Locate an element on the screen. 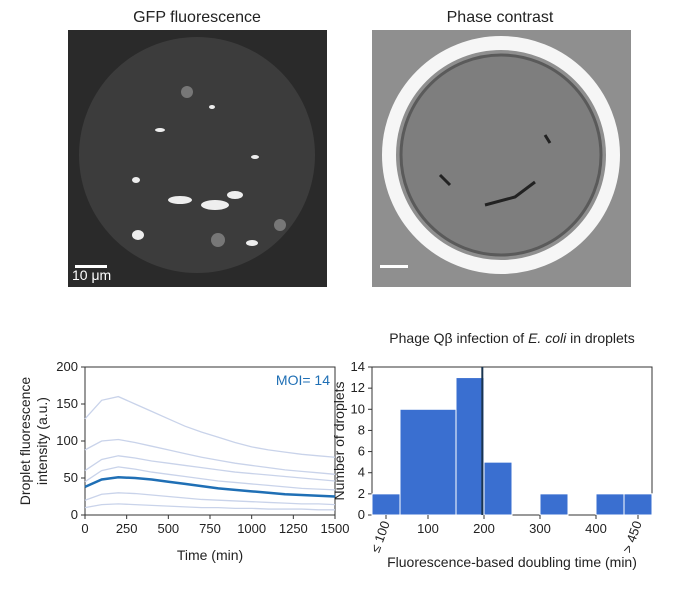  panel-title: Phase contrast is located at coordinates (500, 17).